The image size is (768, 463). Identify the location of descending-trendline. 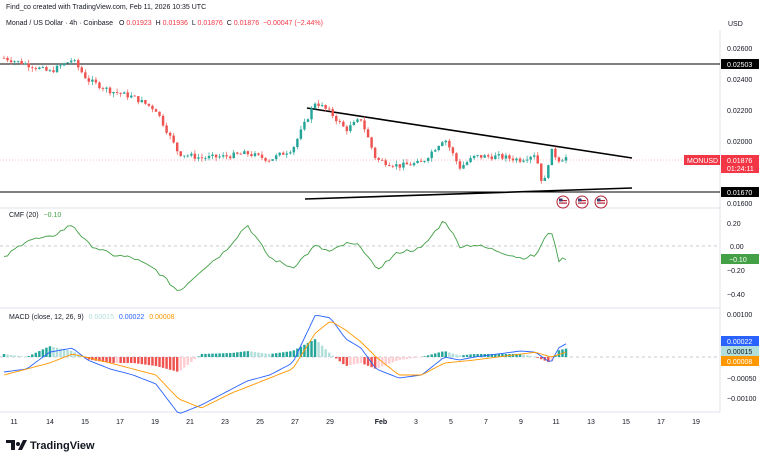
(469, 133).